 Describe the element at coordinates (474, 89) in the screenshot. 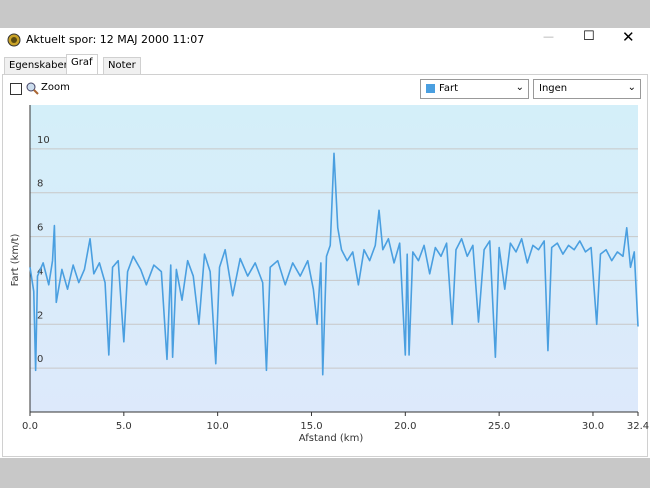

I see `series-dropdown: Fart ⌄` at that location.